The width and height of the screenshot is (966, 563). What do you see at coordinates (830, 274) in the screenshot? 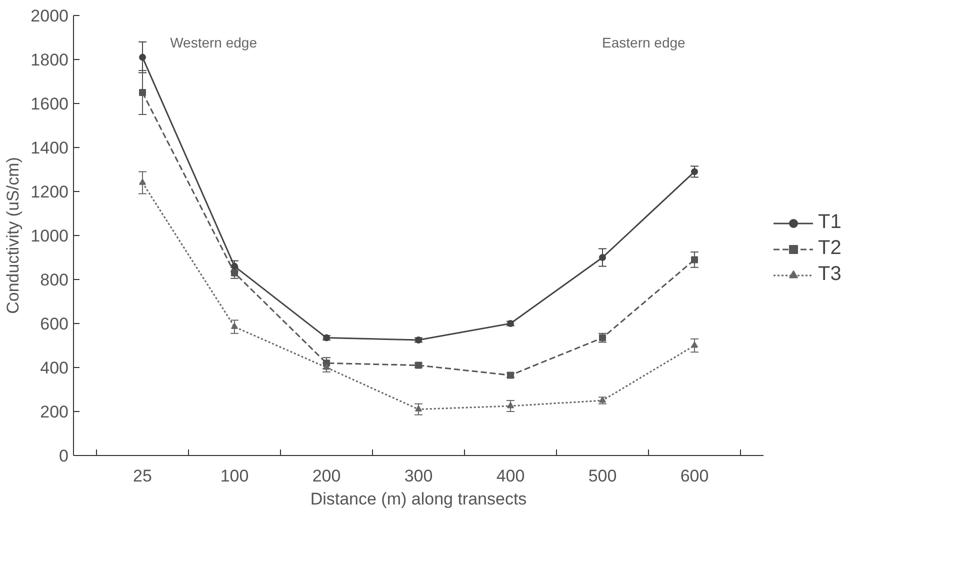
I see `legend-label: T3` at bounding box center [830, 274].